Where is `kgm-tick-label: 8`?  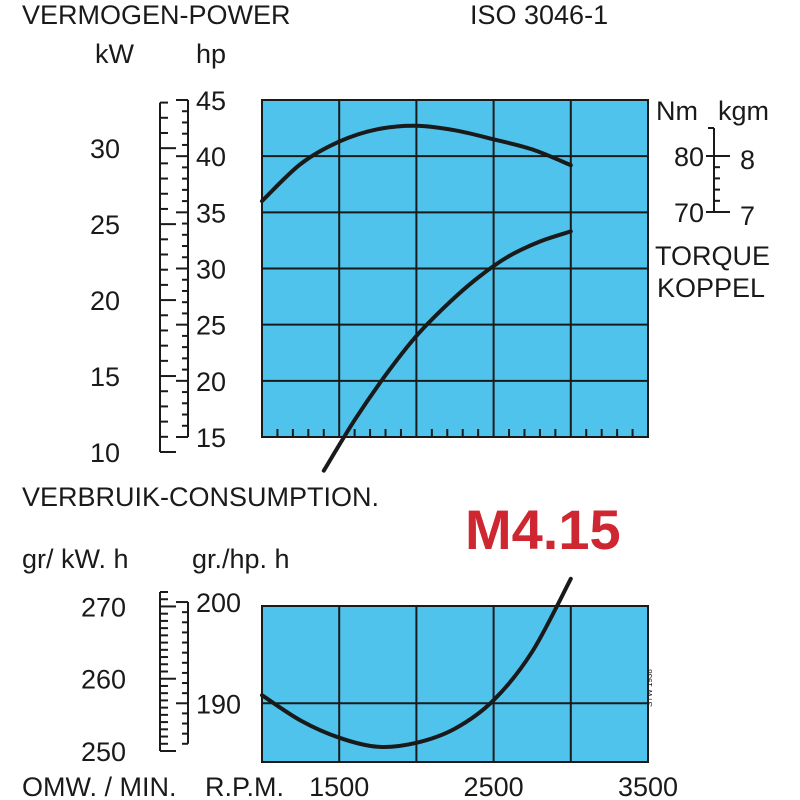
kgm-tick-label: 8 is located at coordinates (747, 160).